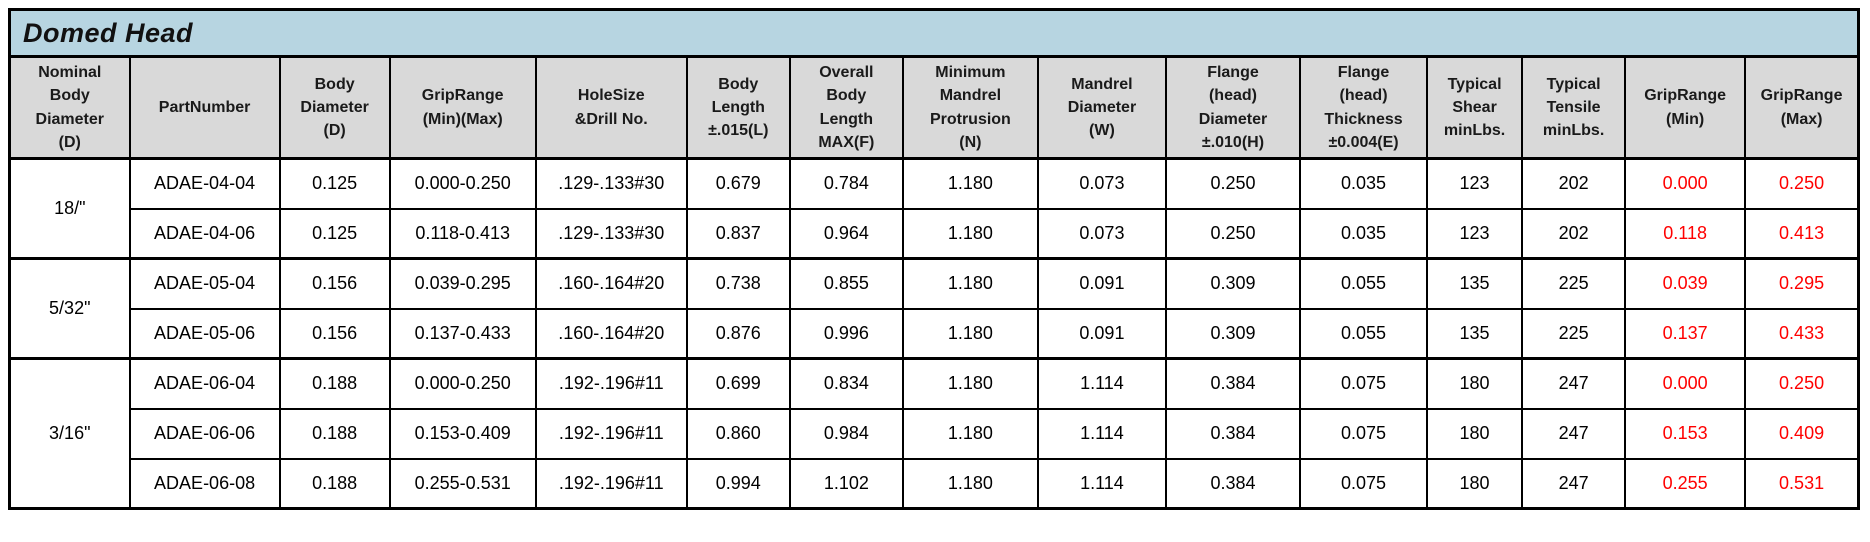 The width and height of the screenshot is (1870, 542). What do you see at coordinates (1363, 283) in the screenshot?
I see `cell-flange-head-thickness: 0.055` at bounding box center [1363, 283].